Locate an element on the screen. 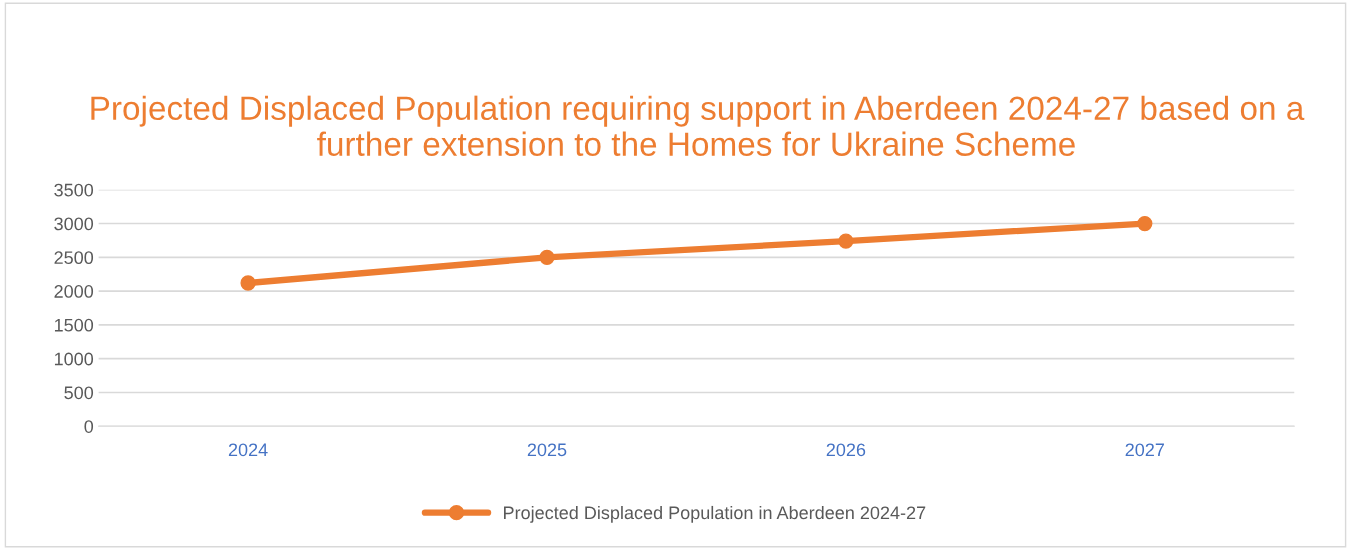  y-tick-label: 500 is located at coordinates (79, 393).